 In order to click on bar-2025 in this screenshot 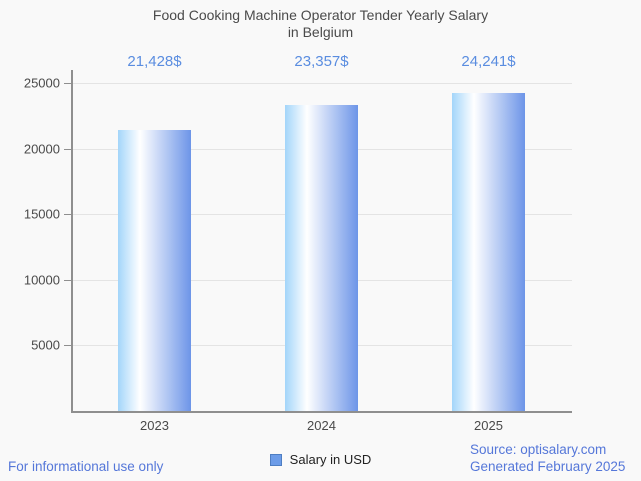, I will do `click(488, 251)`.